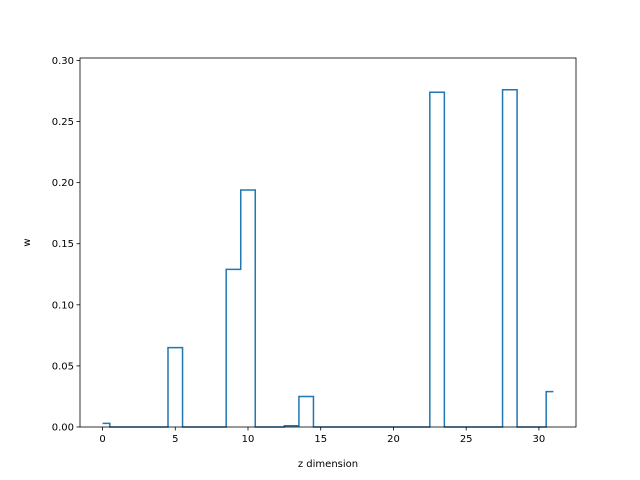 Image resolution: width=640 pixels, height=480 pixels. What do you see at coordinates (27, 242) in the screenshot?
I see `y-axis-label: w` at bounding box center [27, 242].